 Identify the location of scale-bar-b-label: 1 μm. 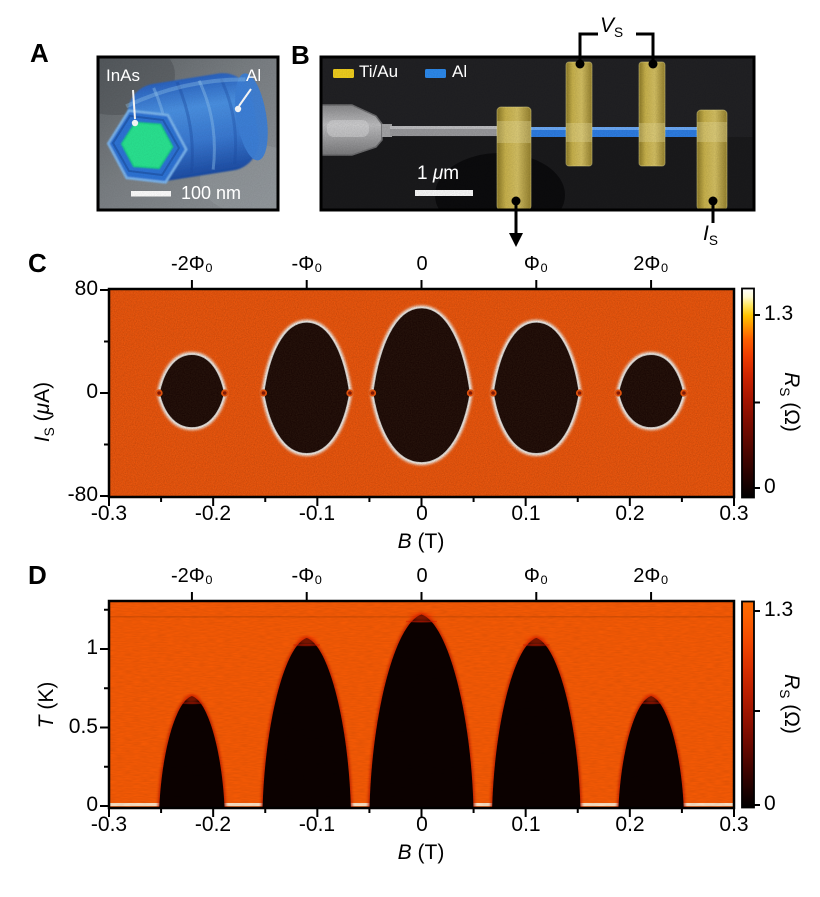
(438, 173).